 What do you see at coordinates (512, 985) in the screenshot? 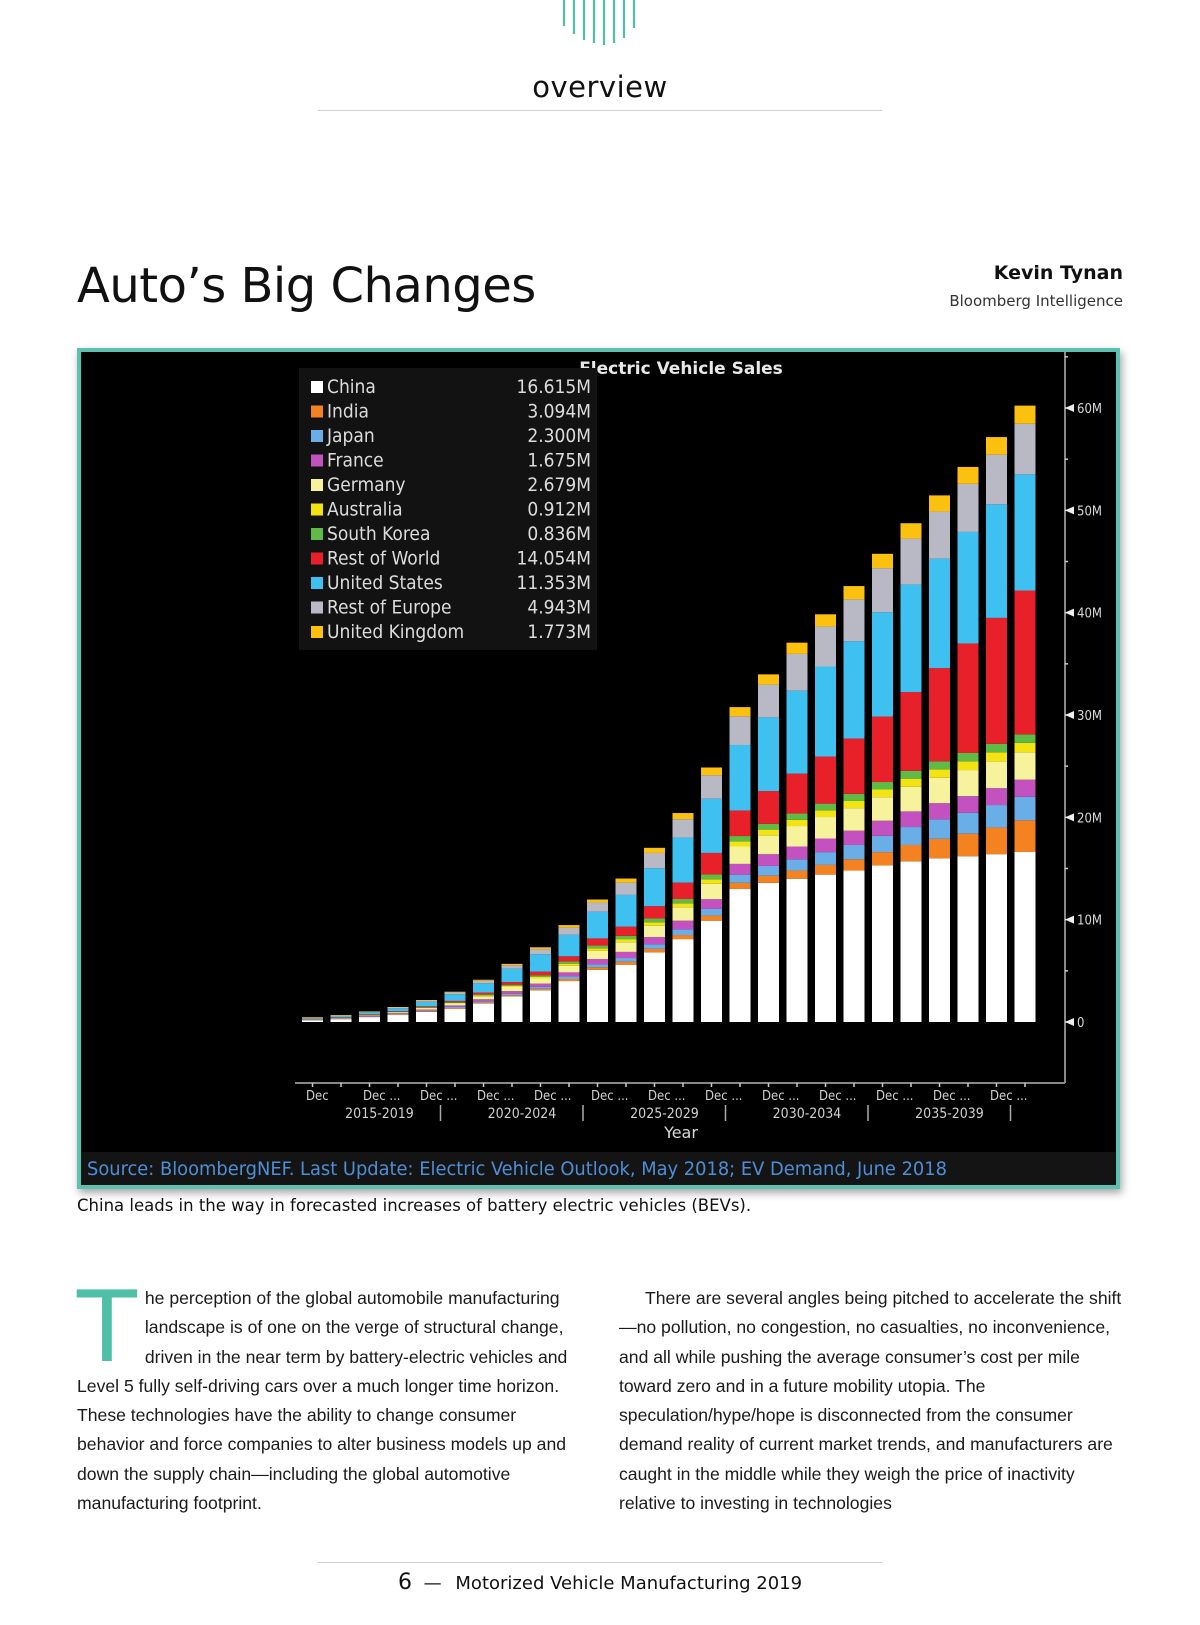
I see `bar-segment-south-korea-2022` at bounding box center [512, 985].